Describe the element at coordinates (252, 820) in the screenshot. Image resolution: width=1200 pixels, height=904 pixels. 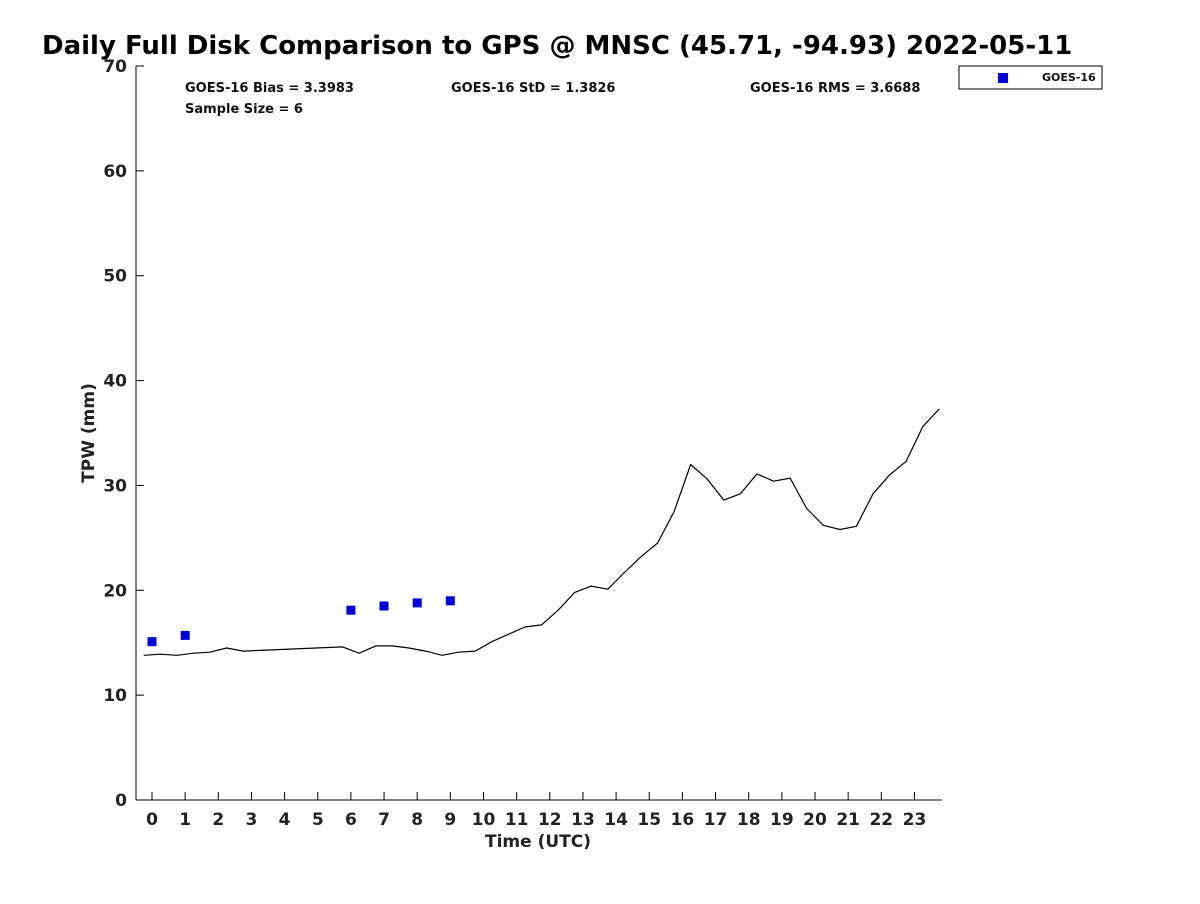
I see `x-tick-label: 3` at that location.